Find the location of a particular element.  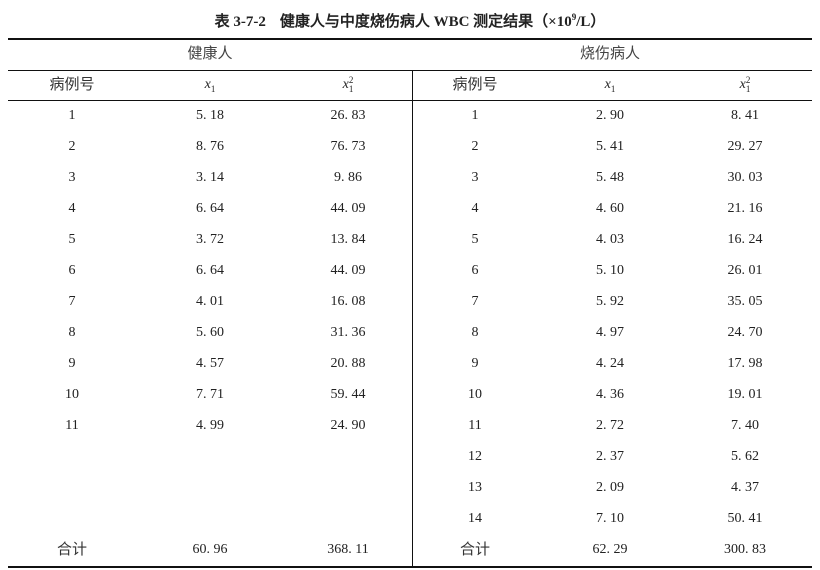

burn-case-no: 9 is located at coordinates (475, 363).